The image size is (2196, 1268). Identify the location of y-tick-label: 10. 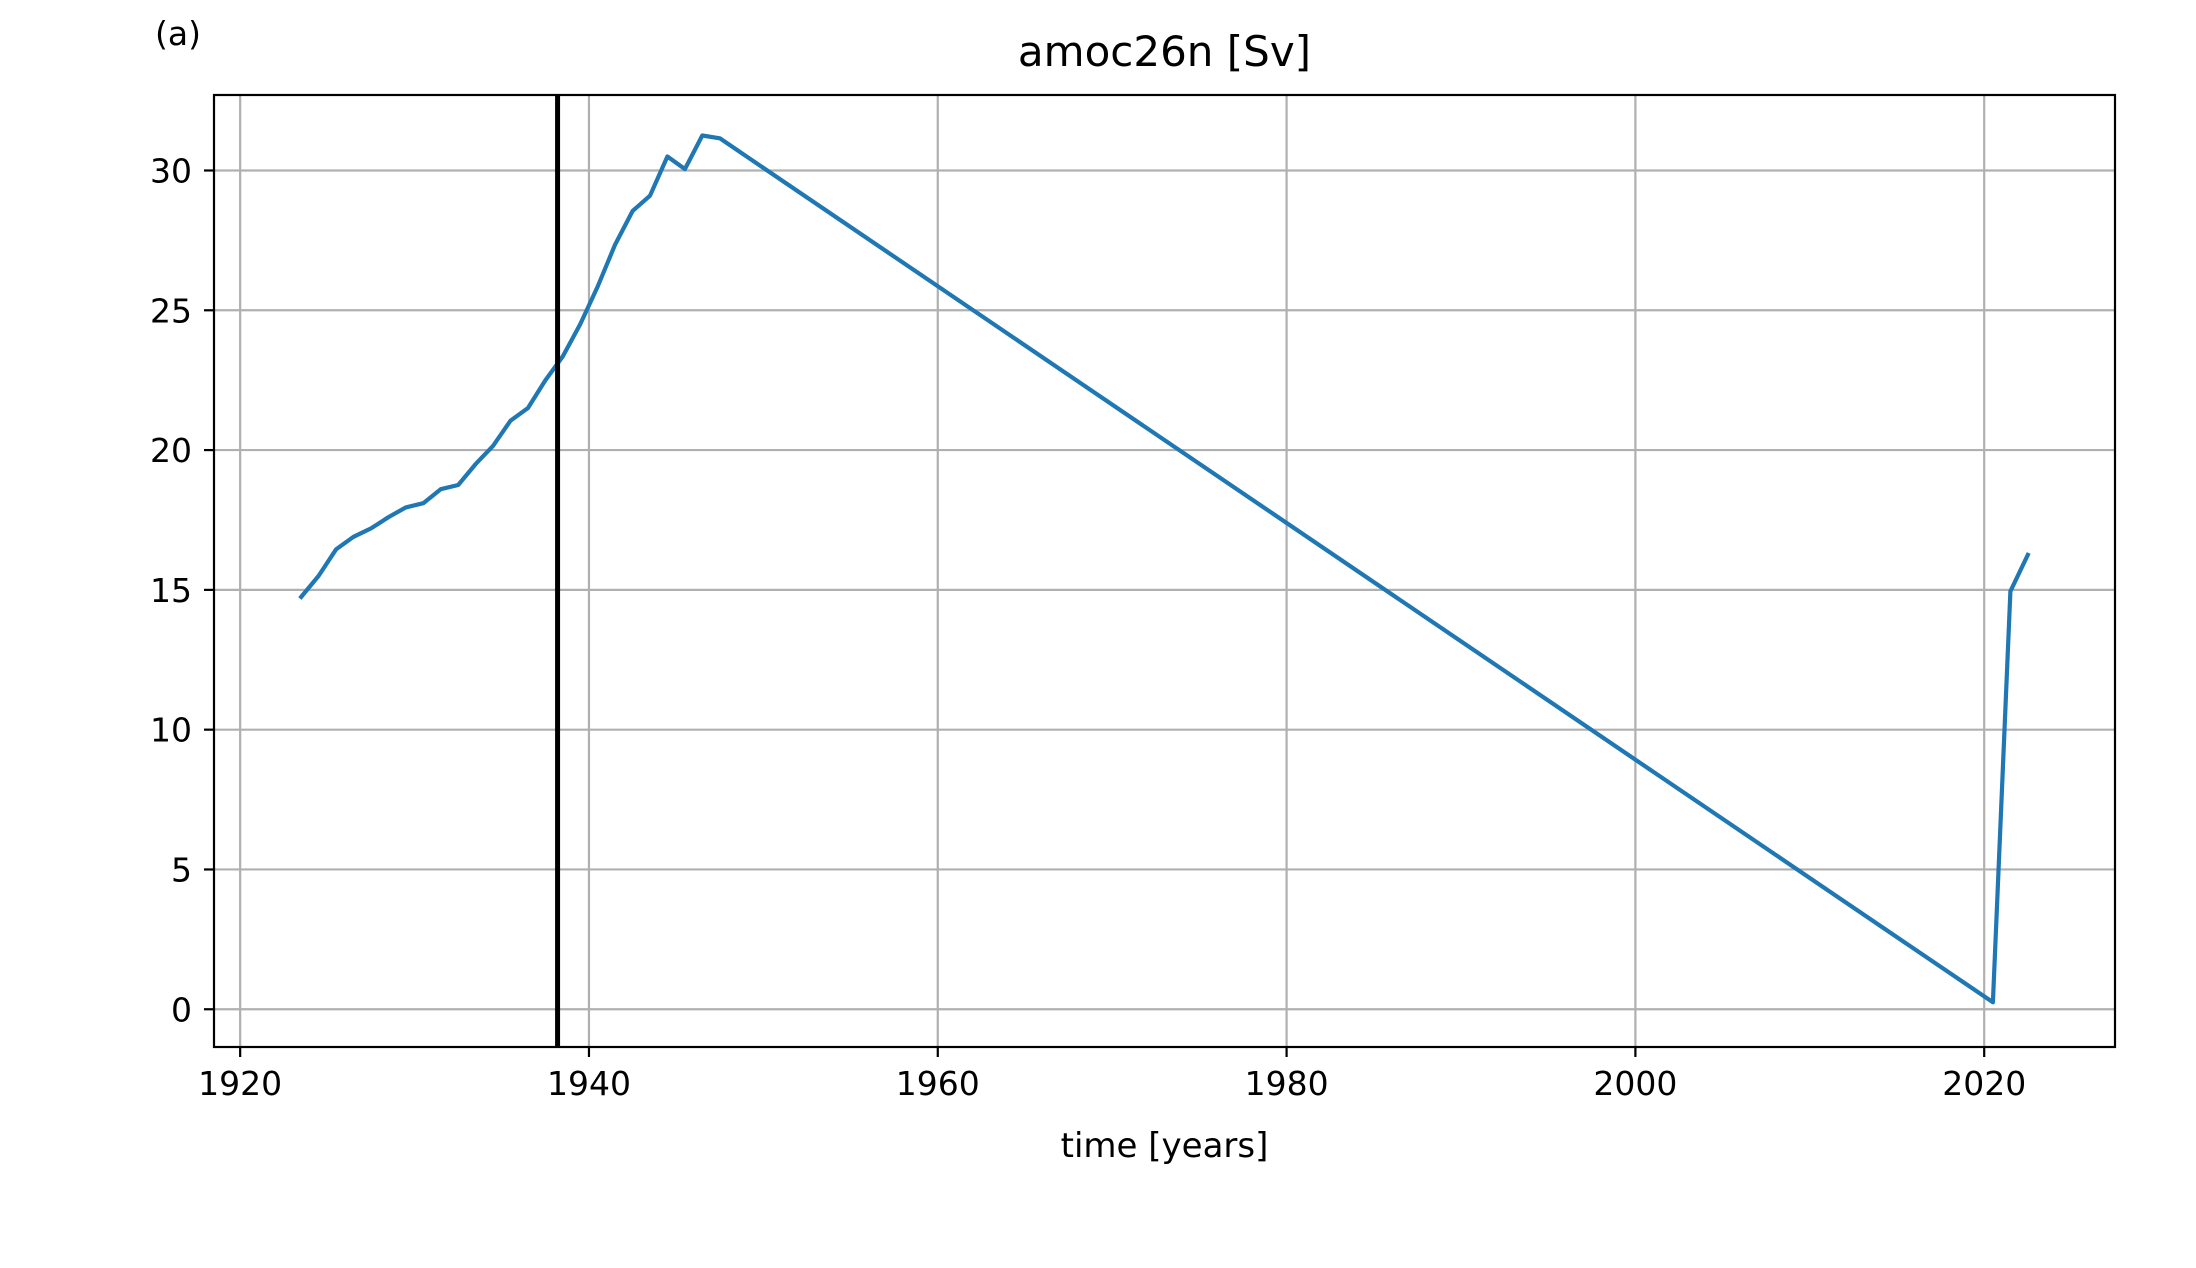
(171, 730).